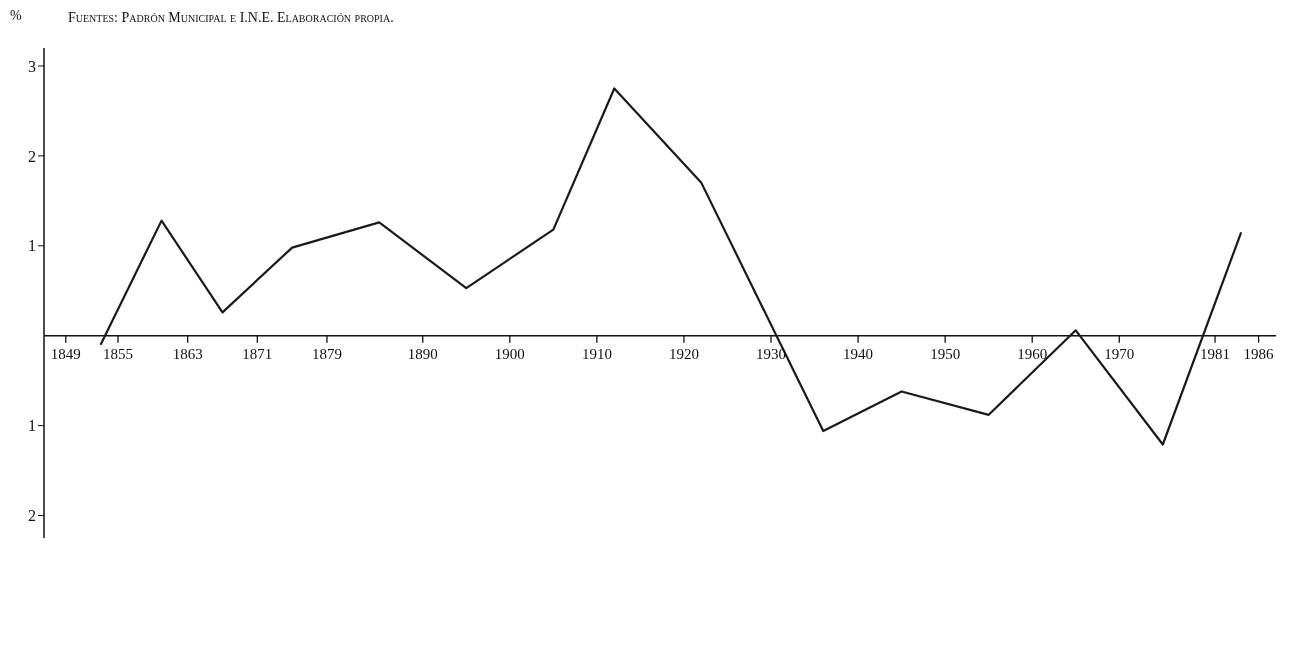  What do you see at coordinates (16, 16) in the screenshot?
I see `y-axis-title: %` at bounding box center [16, 16].